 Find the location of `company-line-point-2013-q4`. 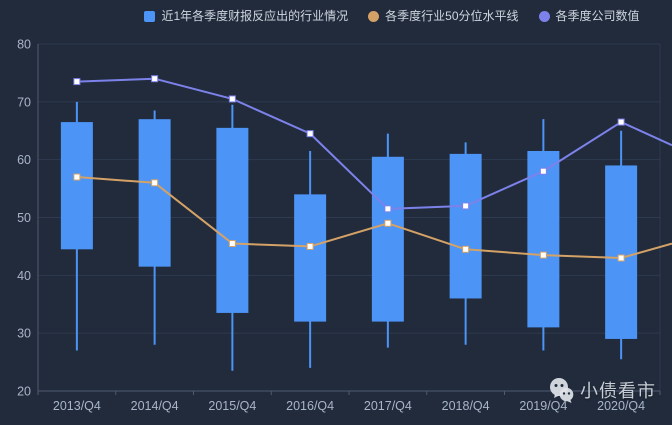

company-line-point-2013-q4 is located at coordinates (77, 82).